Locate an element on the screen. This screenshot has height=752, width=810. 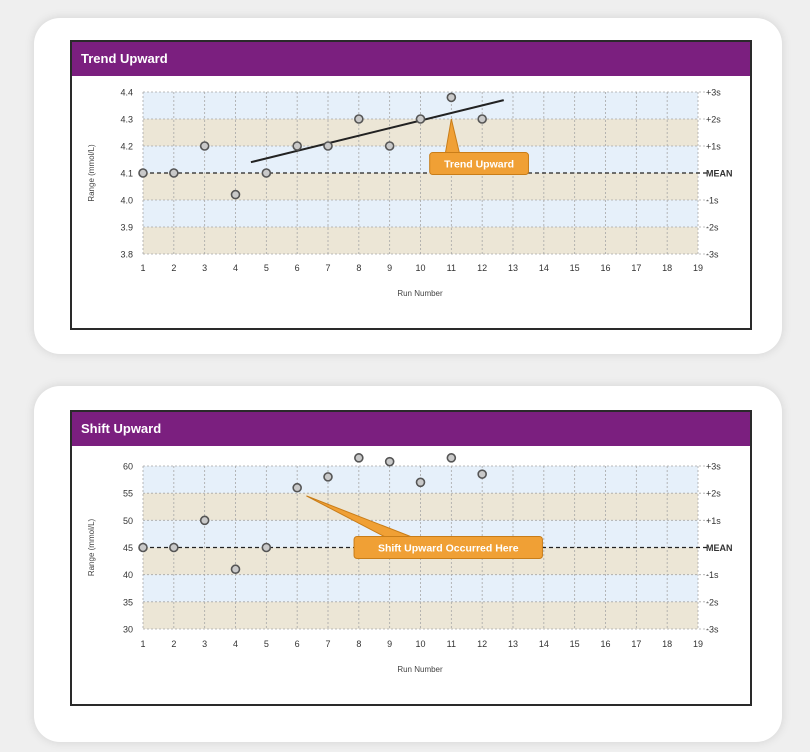
trend-upward-title: Trend Upward is located at coordinates (411, 59).